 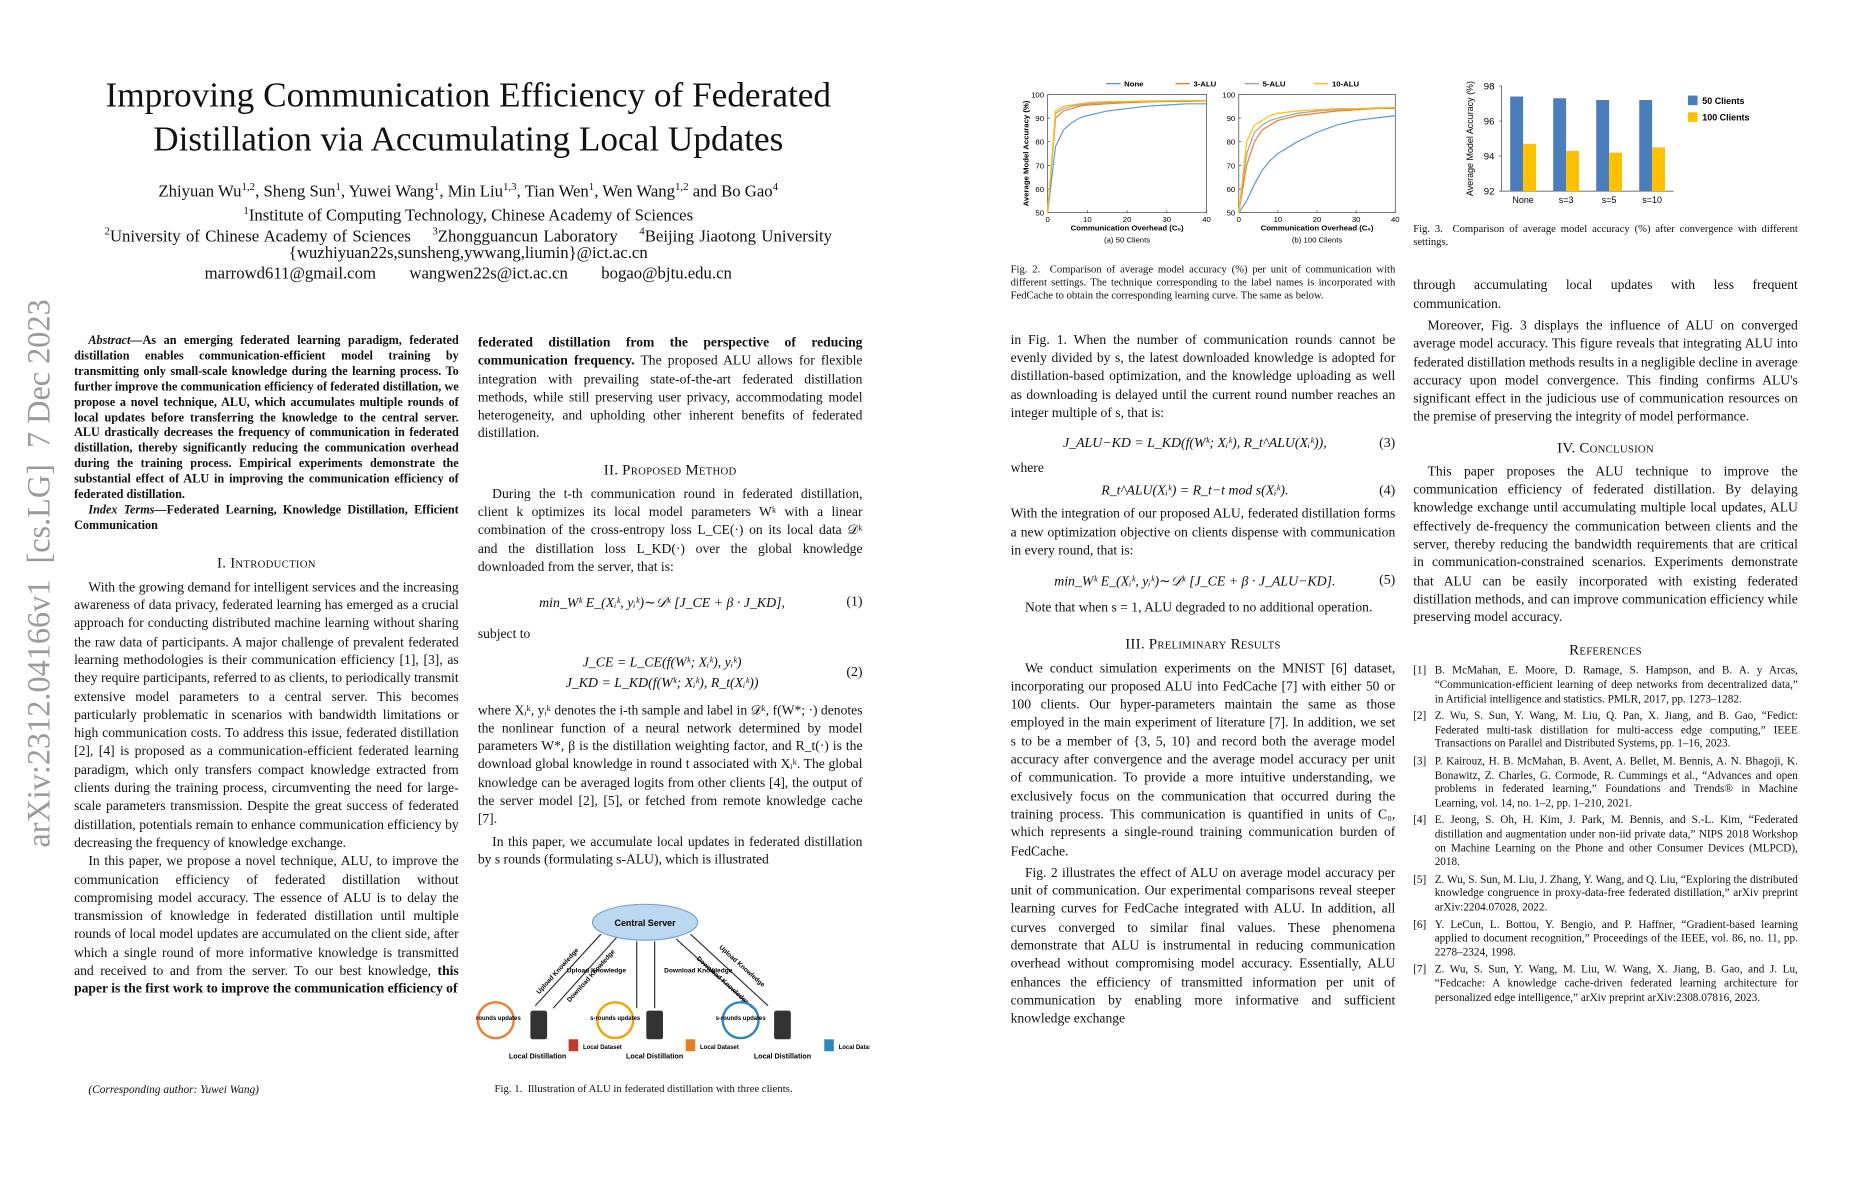 What do you see at coordinates (666, 274) in the screenshot?
I see `email: bogao@bjtu.edu.cn` at bounding box center [666, 274].